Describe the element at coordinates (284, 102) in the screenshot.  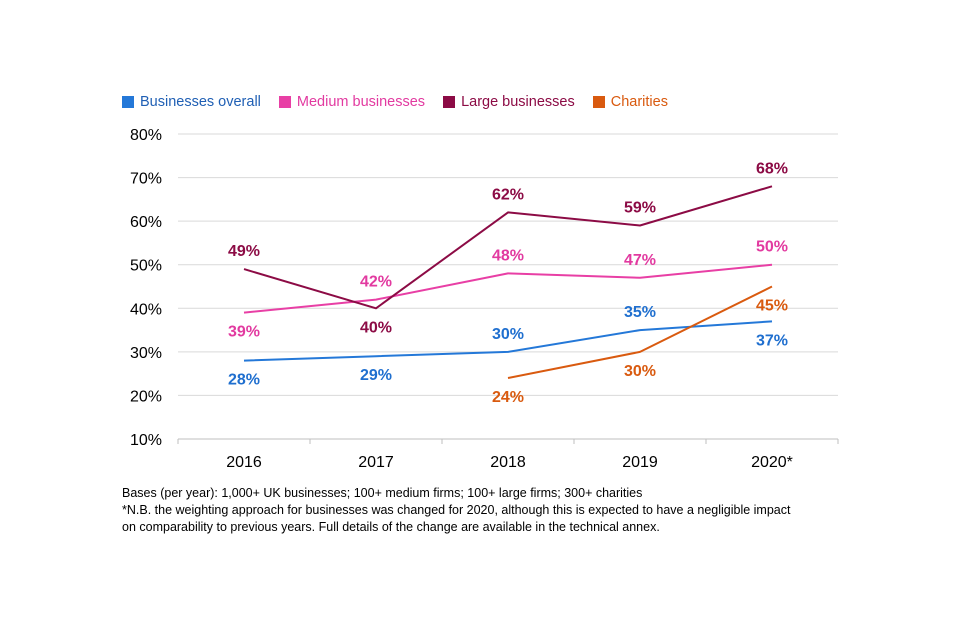
I see `legend-swatch-medium-businesses` at that location.